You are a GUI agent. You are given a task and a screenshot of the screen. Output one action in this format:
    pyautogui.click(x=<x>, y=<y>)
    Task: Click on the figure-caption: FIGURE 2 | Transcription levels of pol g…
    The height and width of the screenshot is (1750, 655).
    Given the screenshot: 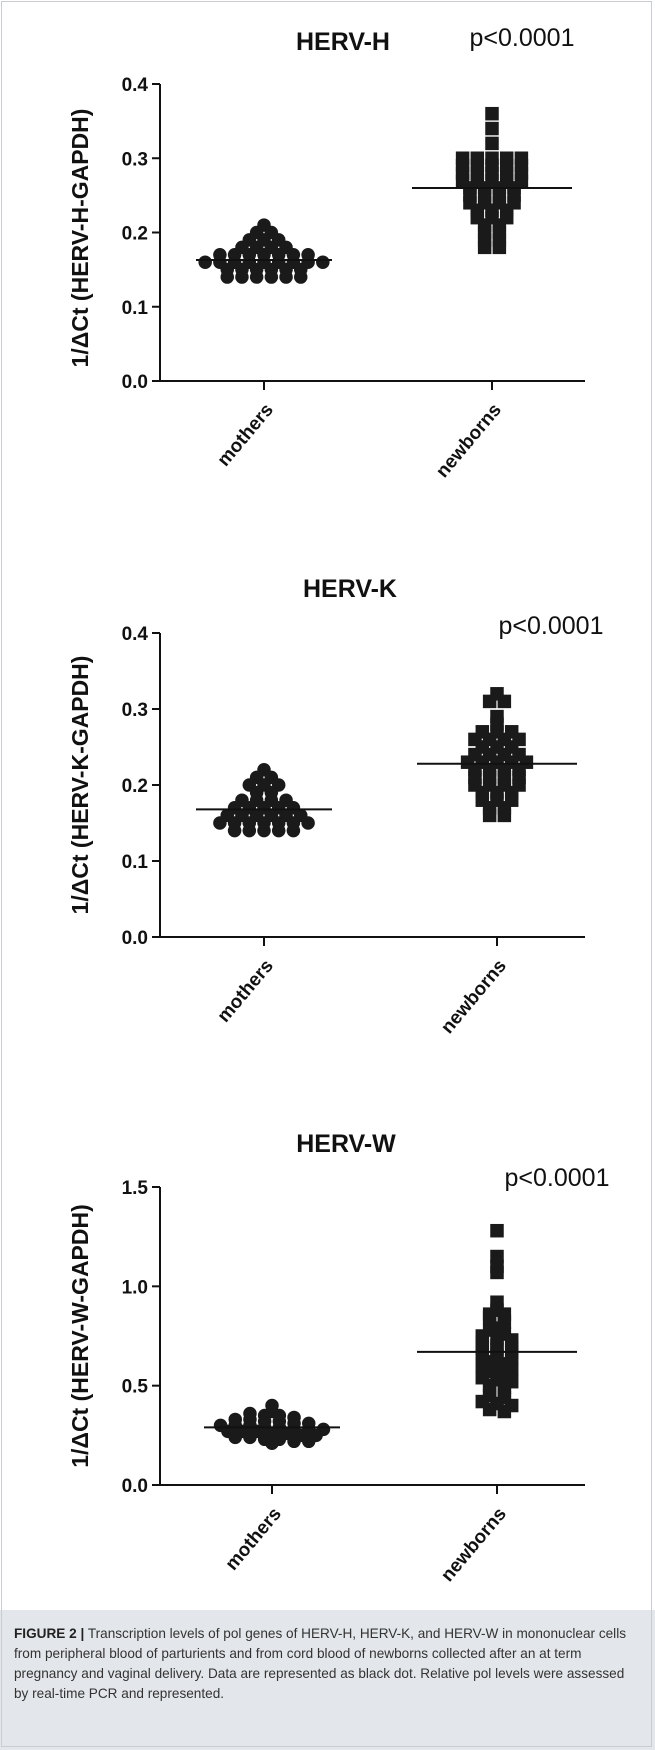 What is the action you would take?
    pyautogui.click(x=327, y=1680)
    